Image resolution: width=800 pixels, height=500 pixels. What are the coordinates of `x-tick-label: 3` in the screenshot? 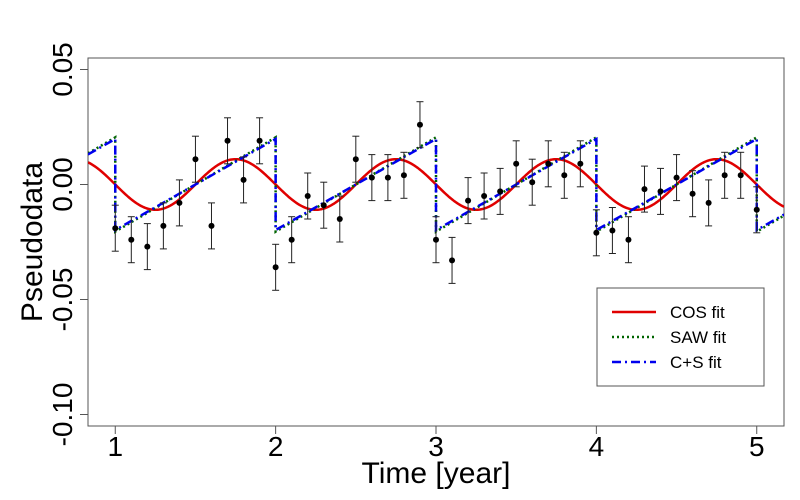 It's located at (436, 446).